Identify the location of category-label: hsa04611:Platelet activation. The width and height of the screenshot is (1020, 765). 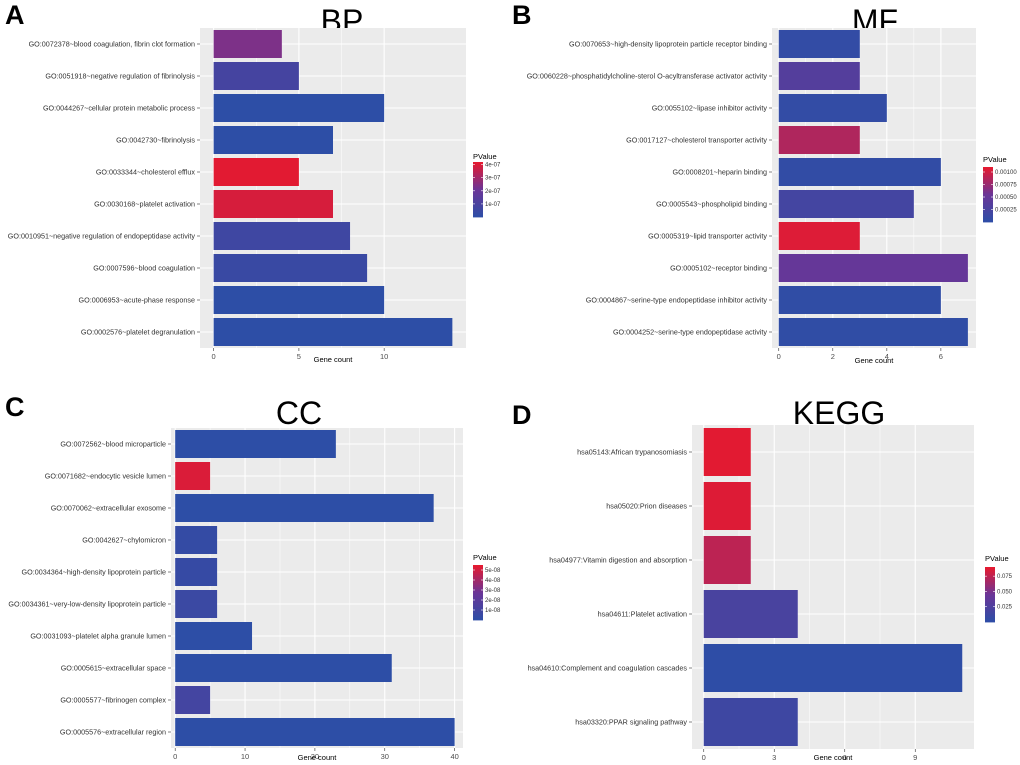
(642, 614).